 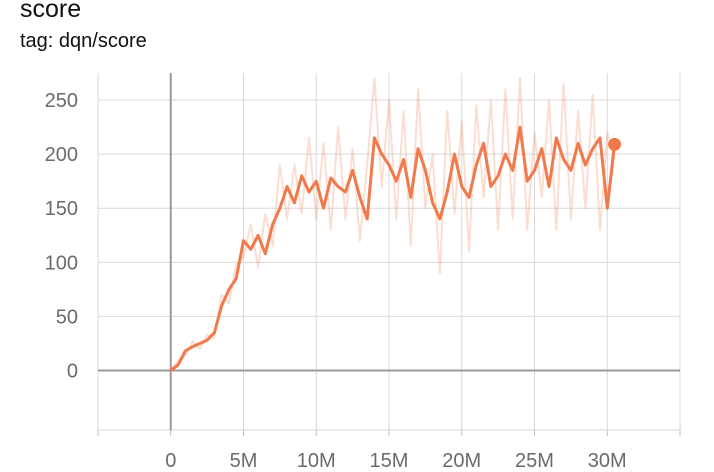 What do you see at coordinates (61, 209) in the screenshot?
I see `y-tick-label-3: 150` at bounding box center [61, 209].